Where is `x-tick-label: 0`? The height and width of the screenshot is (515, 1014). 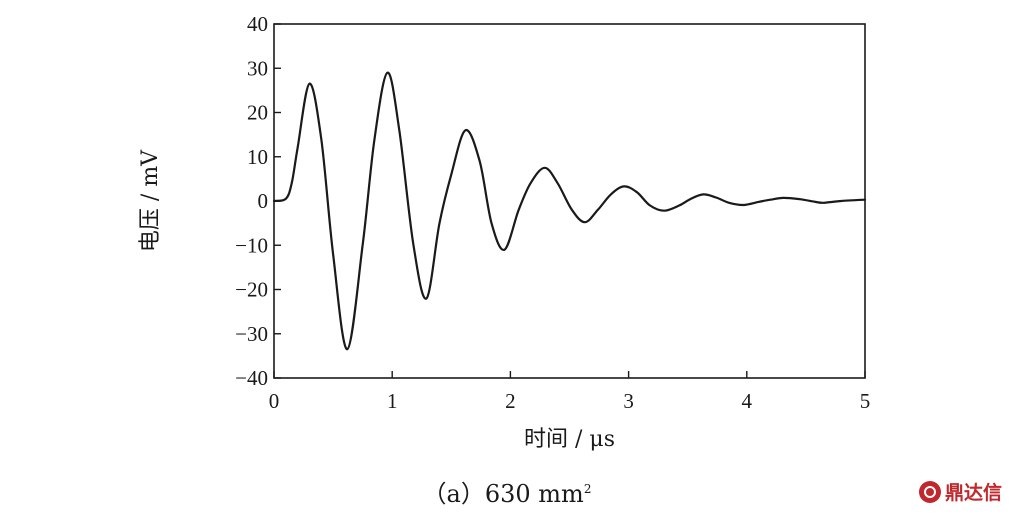
x-tick-label: 0 is located at coordinates (274, 401).